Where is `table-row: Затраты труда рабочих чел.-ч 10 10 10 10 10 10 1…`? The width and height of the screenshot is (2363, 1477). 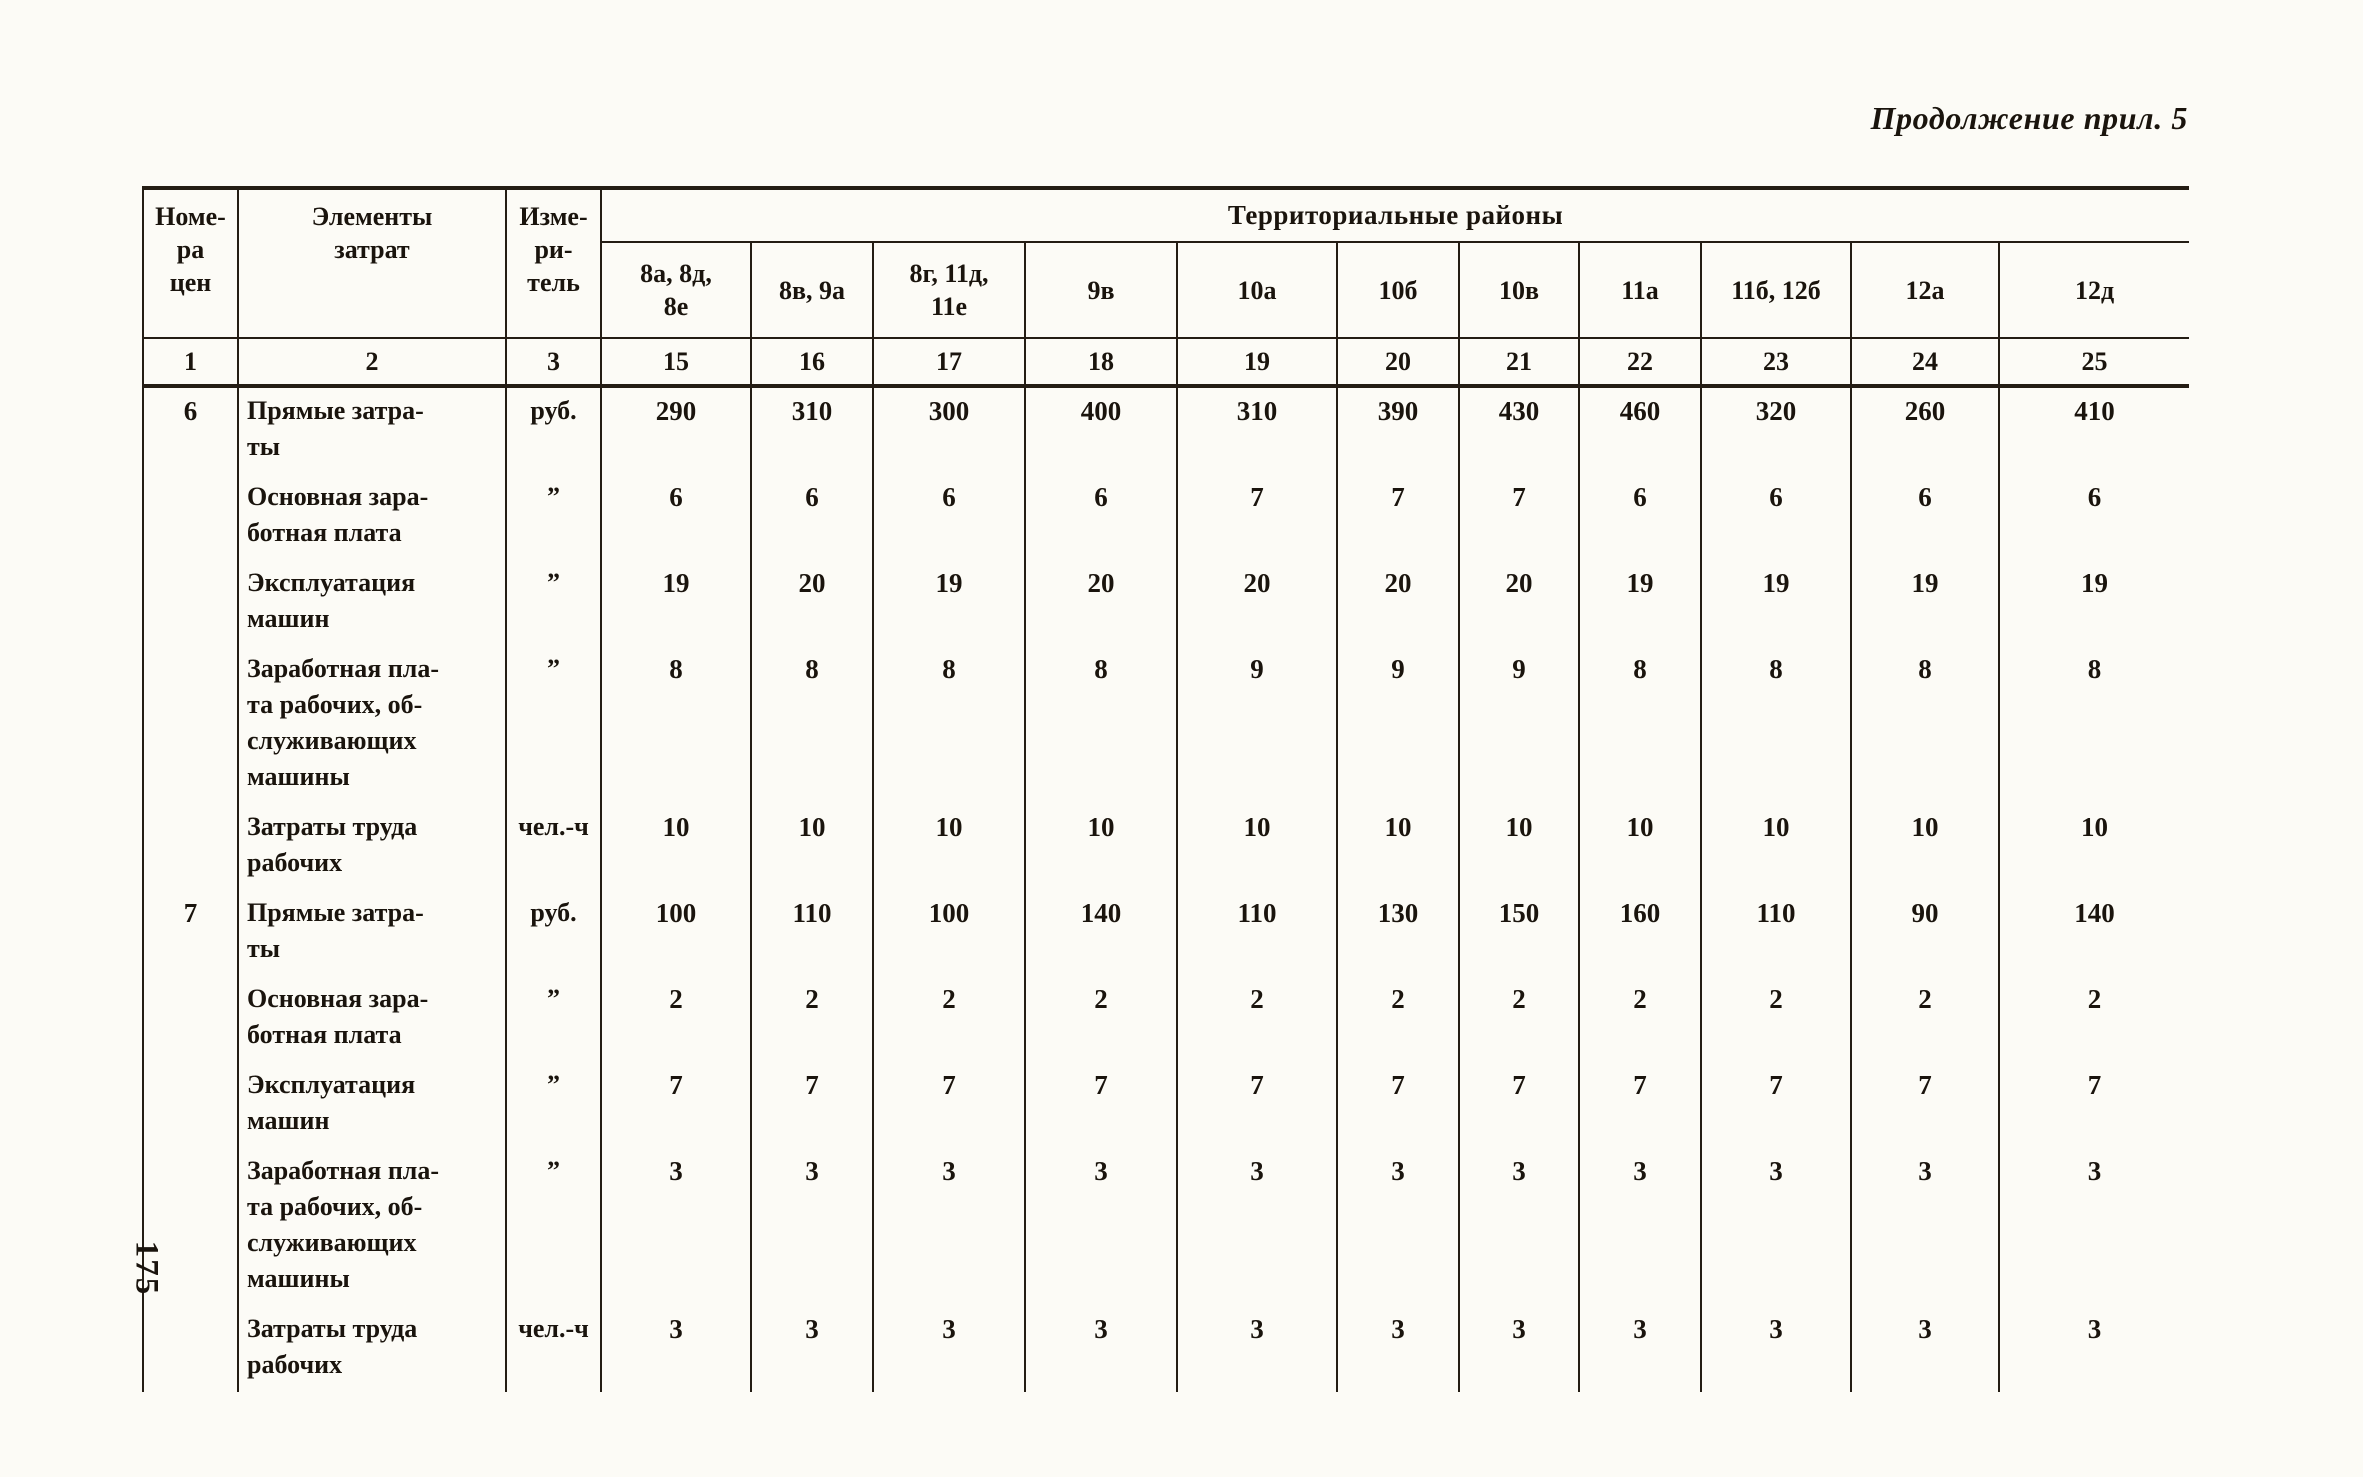
table-row: Затраты труда рабочих чел.-ч 10 10 10 10 10 10 1… is located at coordinates (1166, 847).